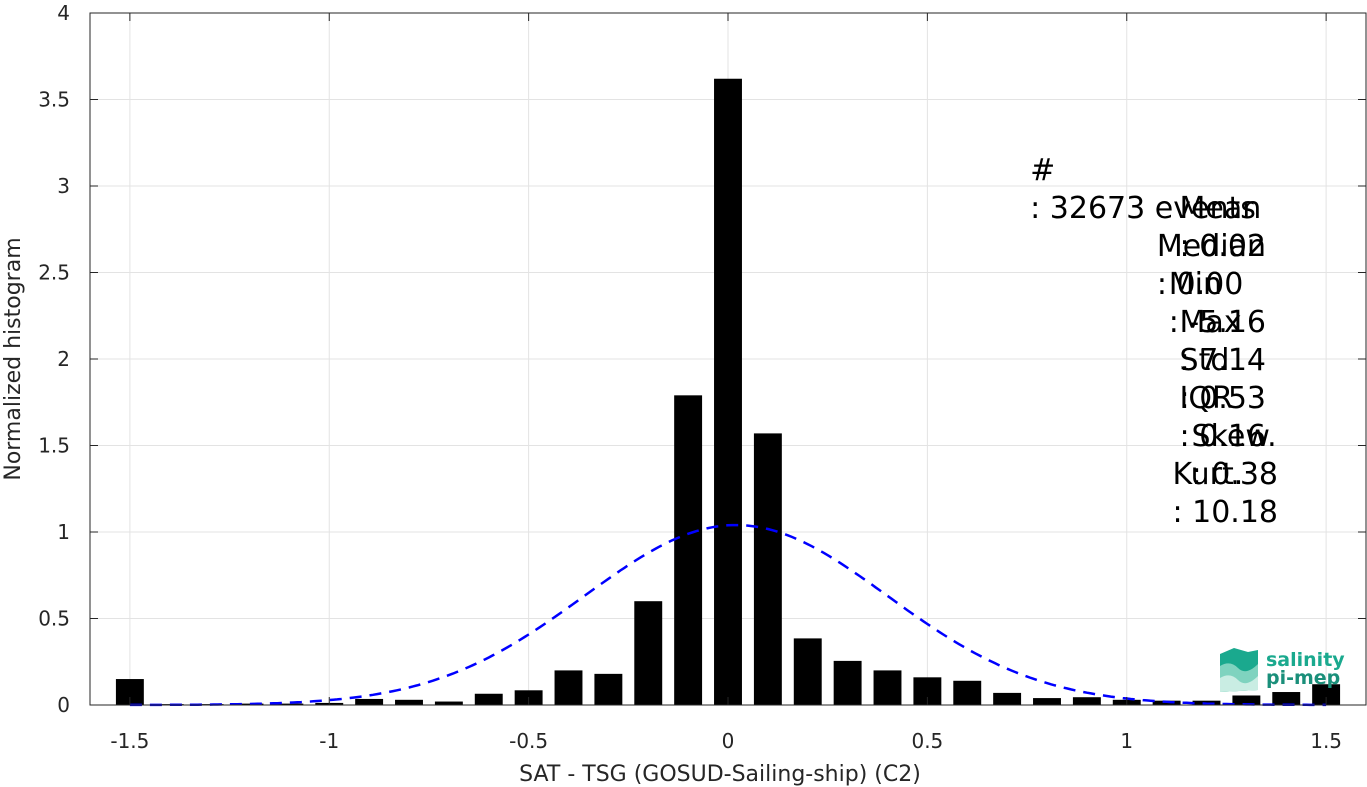 The height and width of the screenshot is (787, 1367). What do you see at coordinates (1143, 208) in the screenshot?
I see `stat-count-value: : 32673 events` at bounding box center [1143, 208].